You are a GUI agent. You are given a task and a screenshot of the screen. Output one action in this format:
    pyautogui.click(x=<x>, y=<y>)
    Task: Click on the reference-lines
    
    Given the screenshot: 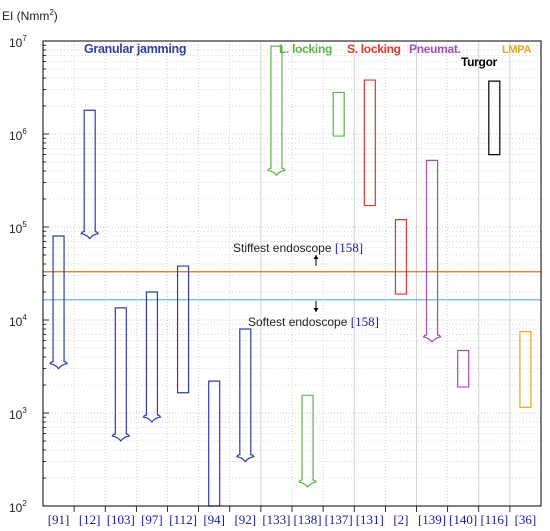 What is the action you would take?
    pyautogui.click(x=292, y=286)
    